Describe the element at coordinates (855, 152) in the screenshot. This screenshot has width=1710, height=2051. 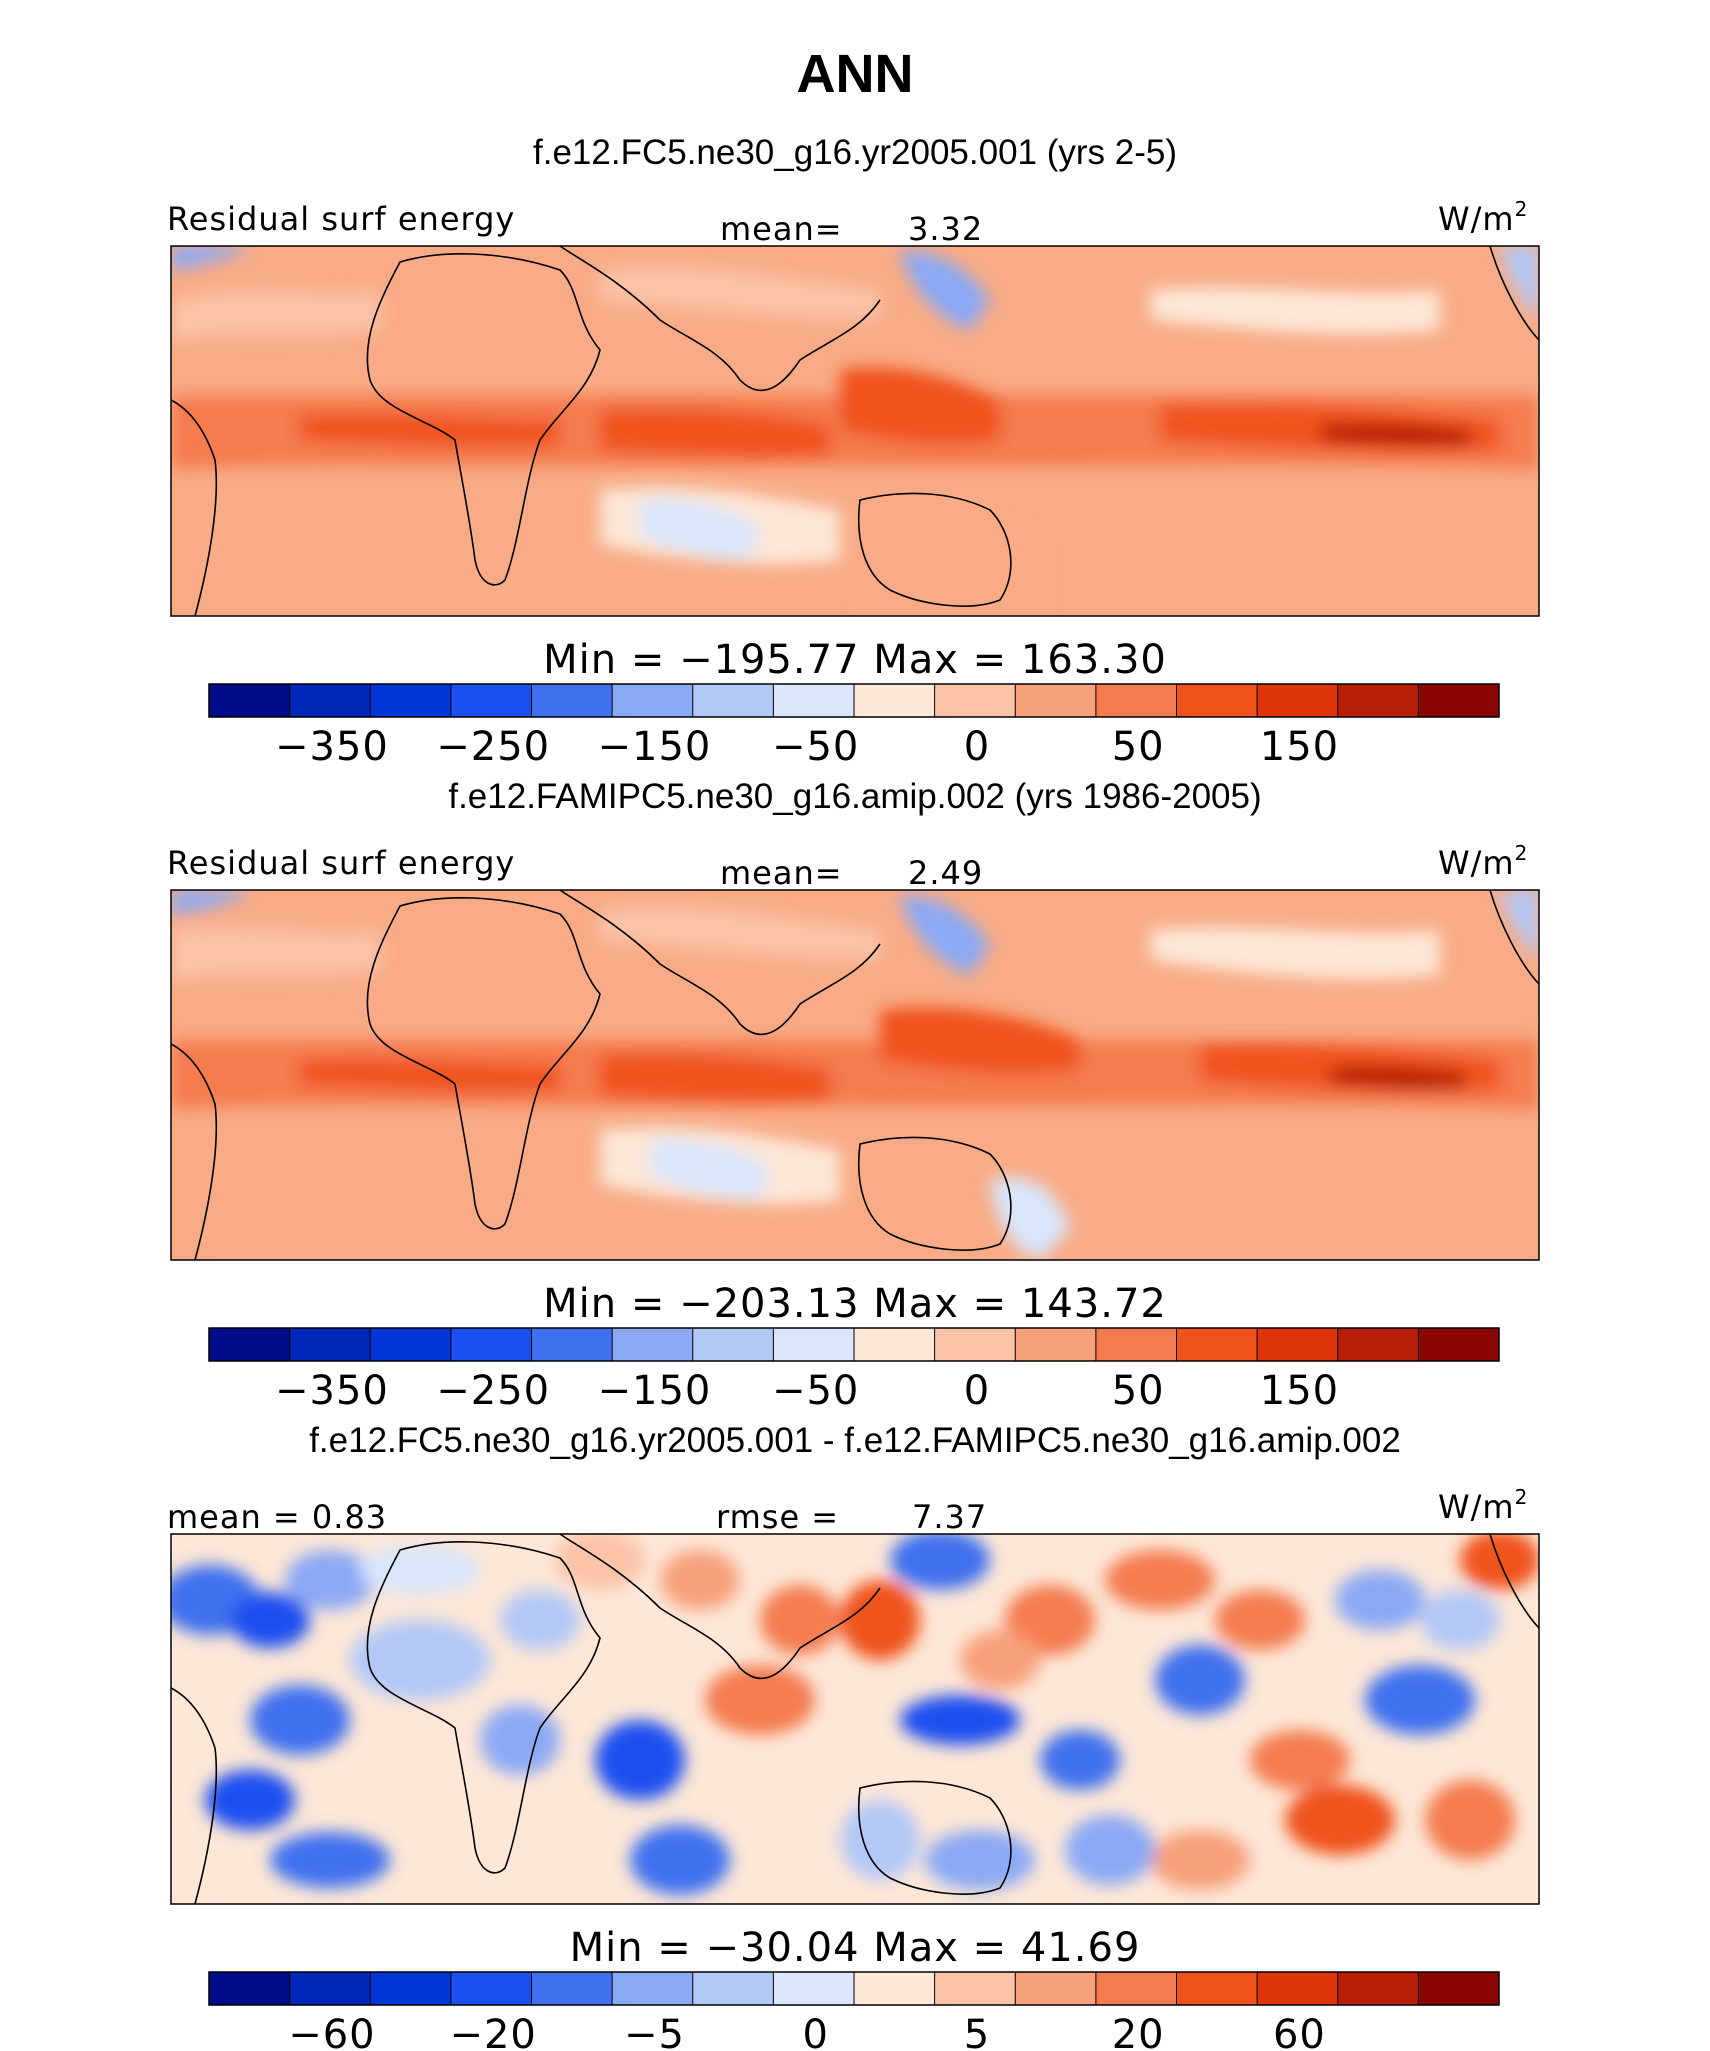
I see `panel-title: f.e12.FC5.ne30_g16.yr2005.001 (yrs 2-5)` at that location.